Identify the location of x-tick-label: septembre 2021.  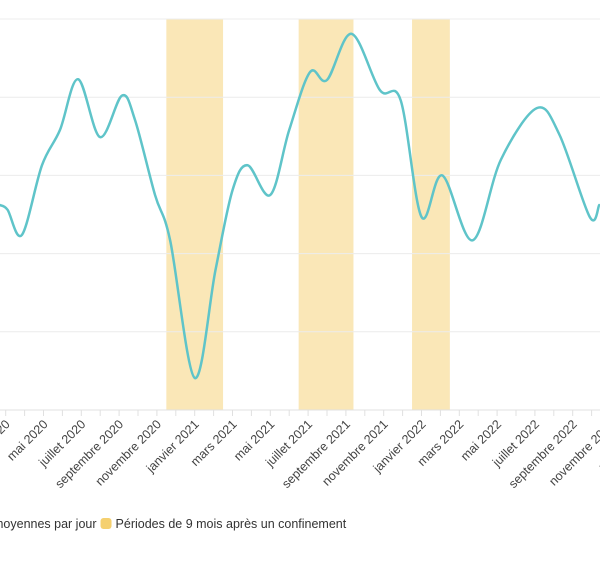
(316, 454).